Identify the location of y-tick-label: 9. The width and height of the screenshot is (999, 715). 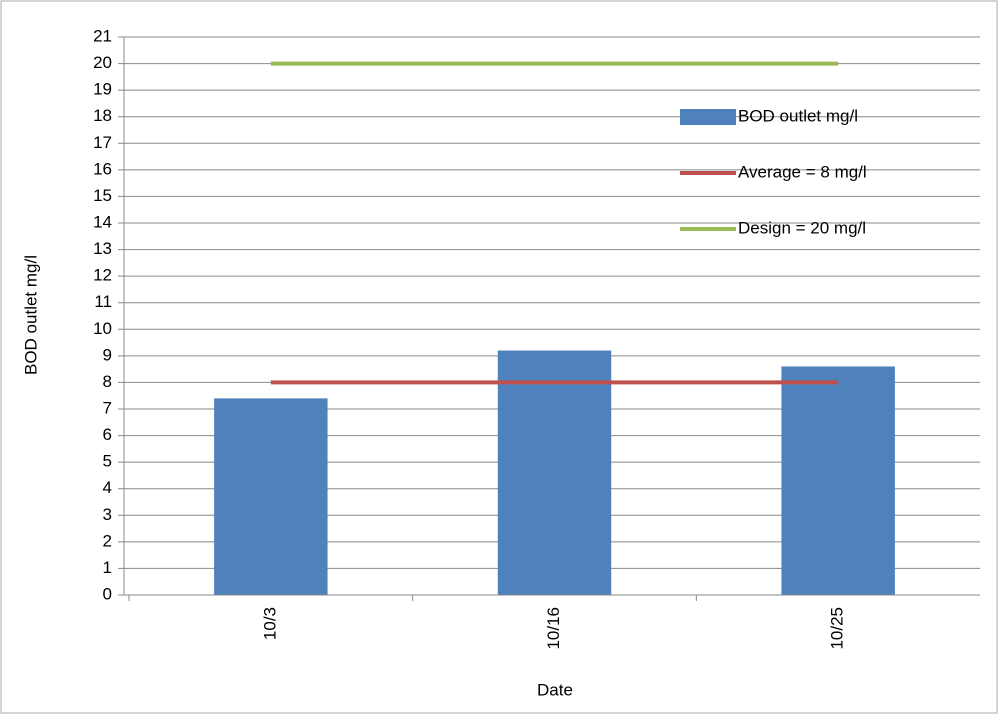
(107, 354).